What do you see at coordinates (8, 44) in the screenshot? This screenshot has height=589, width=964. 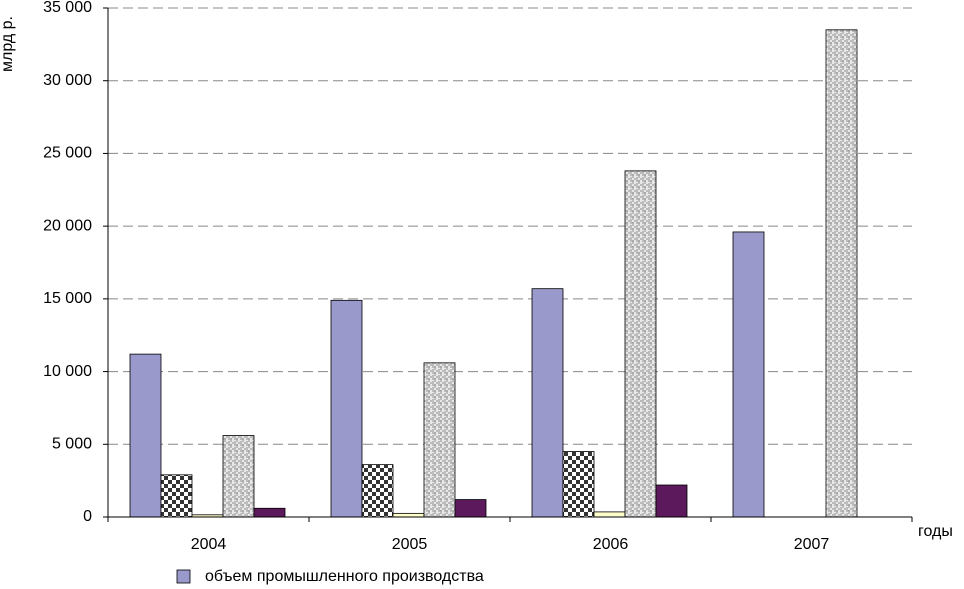 I see `y-axis-label: млрд р.` at bounding box center [8, 44].